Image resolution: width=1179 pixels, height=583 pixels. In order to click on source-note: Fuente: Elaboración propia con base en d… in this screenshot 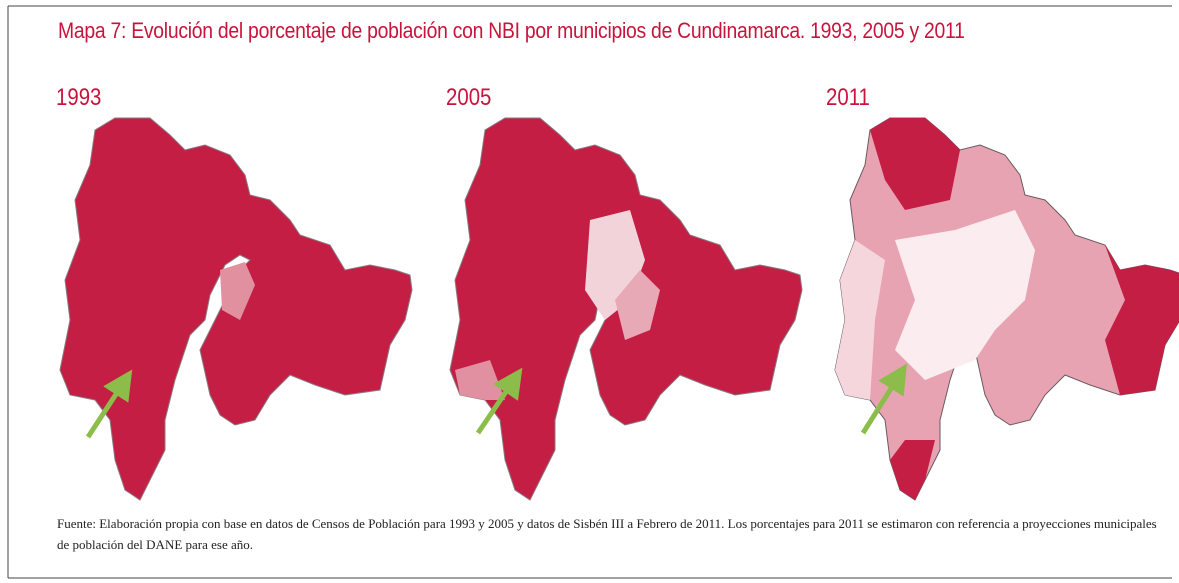, I will do `click(607, 534)`.